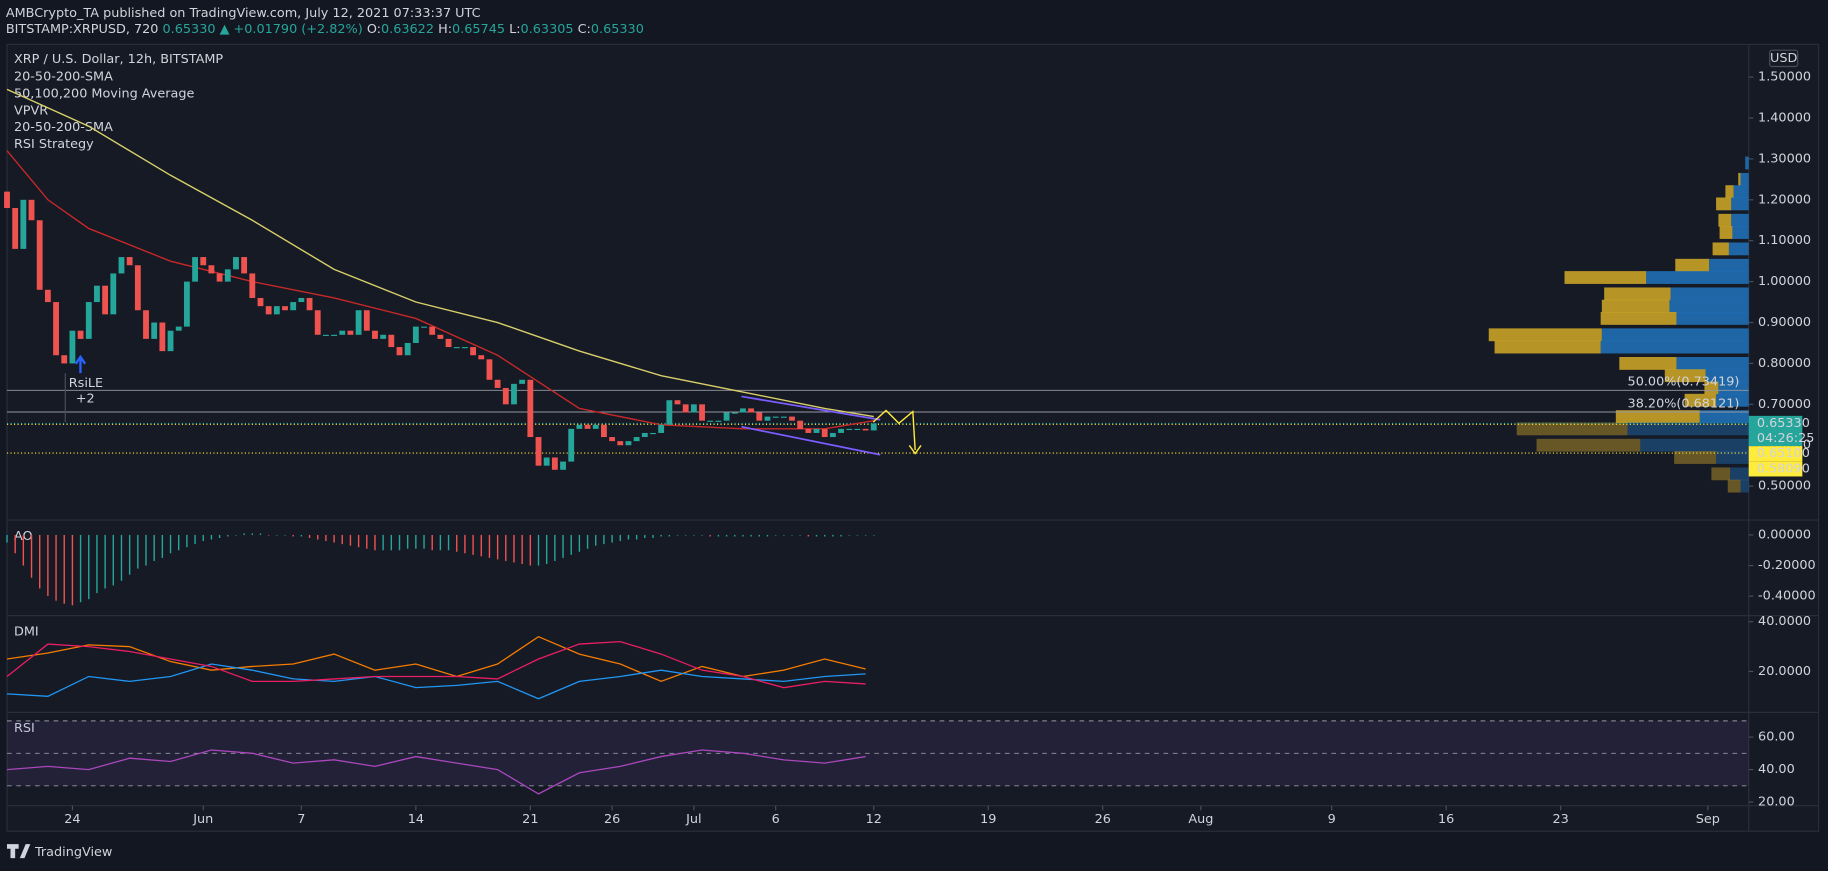  Describe the element at coordinates (988, 819) in the screenshot. I see `x-tick-label: 19` at that location.